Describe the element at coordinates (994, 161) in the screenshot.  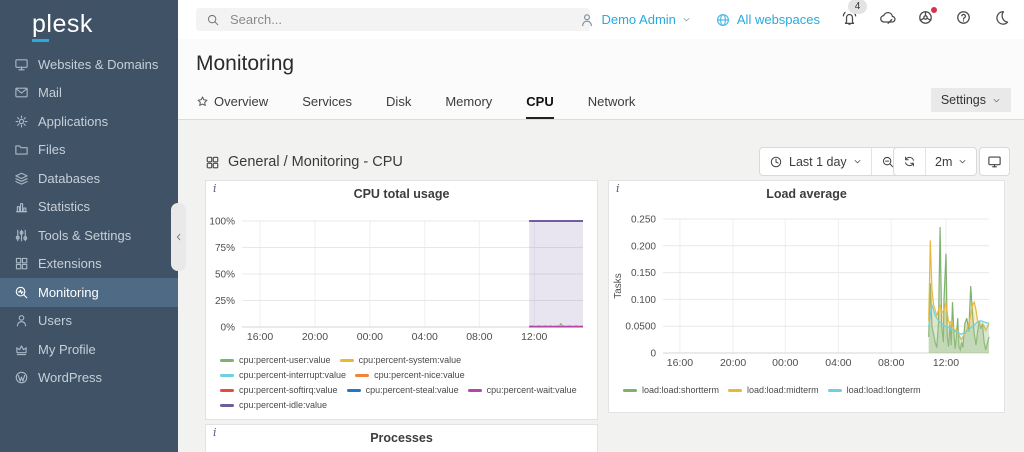
I see `kiosk-mode-button` at that location.